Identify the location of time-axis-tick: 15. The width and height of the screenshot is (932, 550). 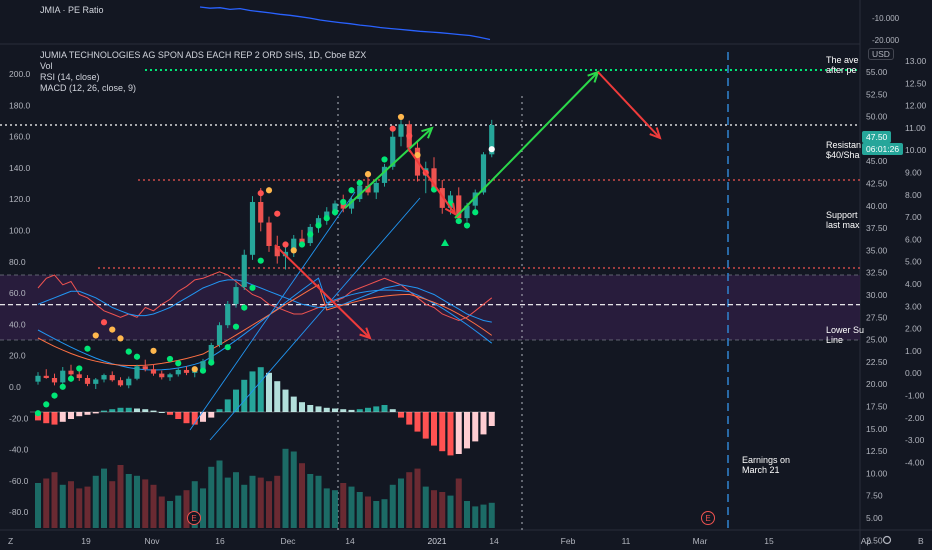
(769, 541).